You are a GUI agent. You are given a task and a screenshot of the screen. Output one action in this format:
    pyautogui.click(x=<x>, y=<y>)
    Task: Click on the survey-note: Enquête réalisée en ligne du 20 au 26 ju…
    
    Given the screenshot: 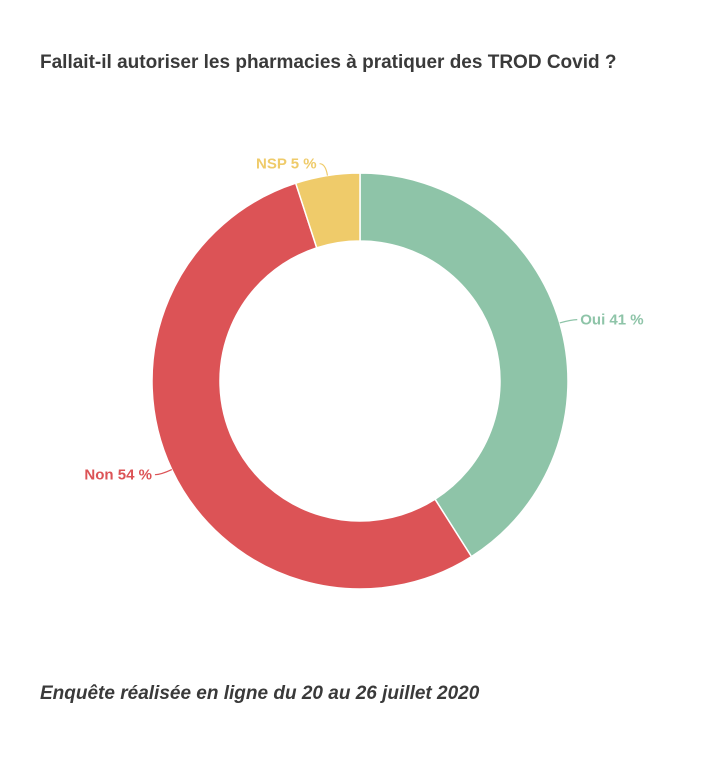 What is the action you would take?
    pyautogui.click(x=260, y=693)
    